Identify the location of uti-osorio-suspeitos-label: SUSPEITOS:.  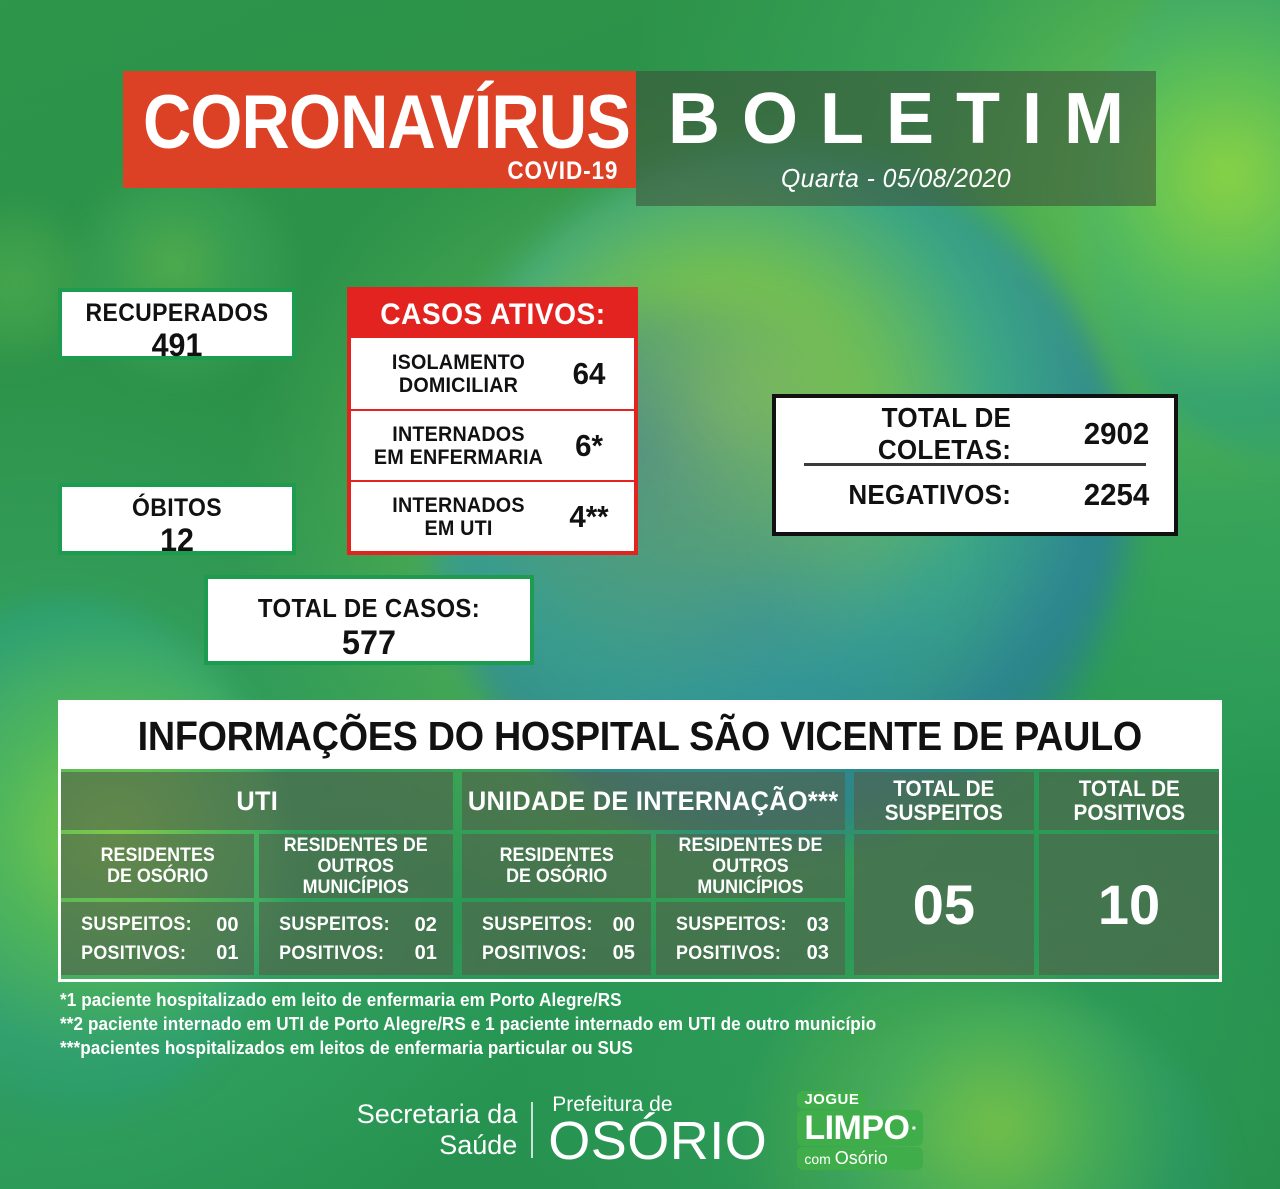
(136, 925).